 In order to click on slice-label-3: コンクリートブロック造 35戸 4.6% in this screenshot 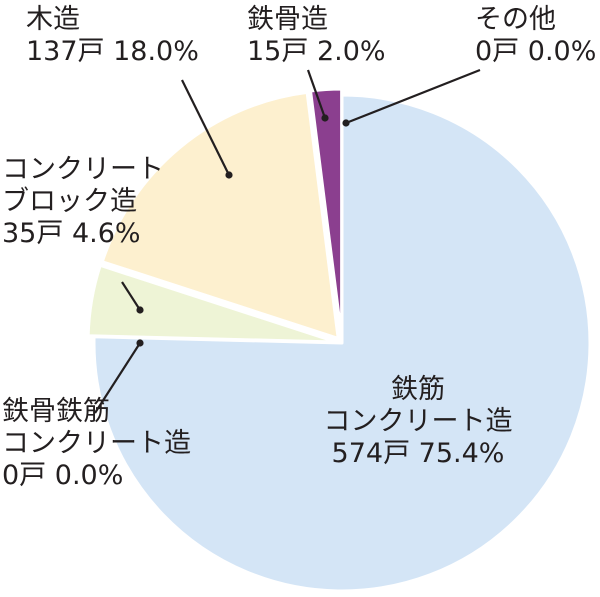, I will do `click(83, 201)`.